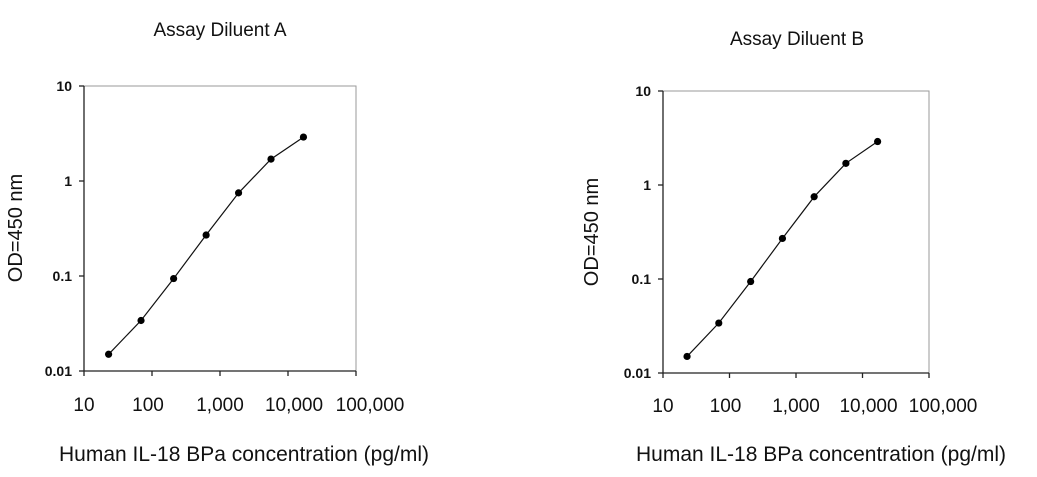 This screenshot has width=1037, height=477. What do you see at coordinates (643, 232) in the screenshot?
I see `chart-b-y-ticks: 10 1 0.1 0.01` at bounding box center [643, 232].